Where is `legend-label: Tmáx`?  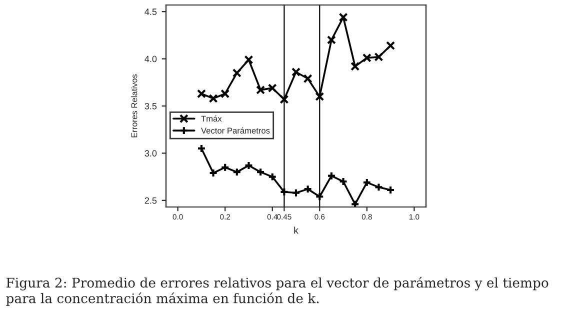
legend-label: Tmáx is located at coordinates (211, 118).